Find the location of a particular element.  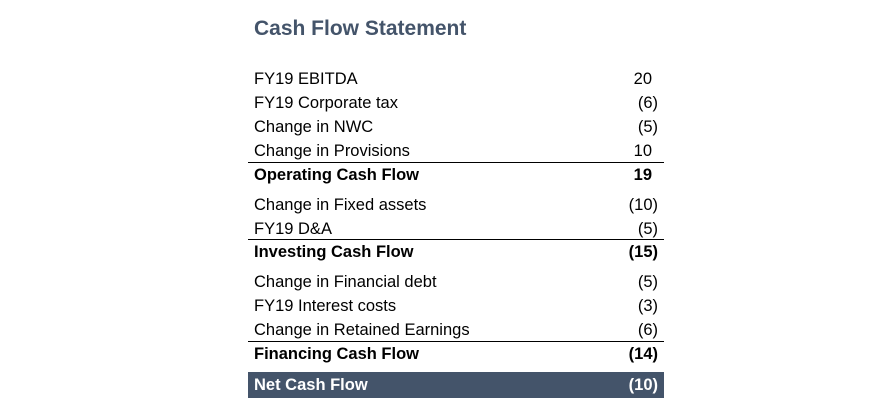

table-row-interest-costs: FY19 Interest costs (3) is located at coordinates (456, 306).